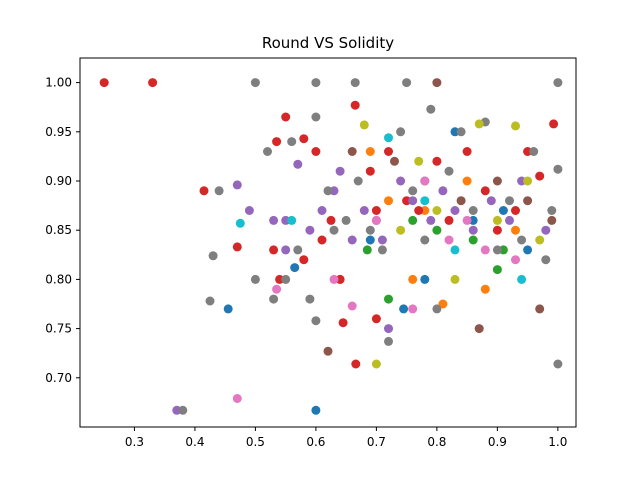 The image size is (640, 480). I want to click on x-tick-label: 1.0, so click(557, 442).